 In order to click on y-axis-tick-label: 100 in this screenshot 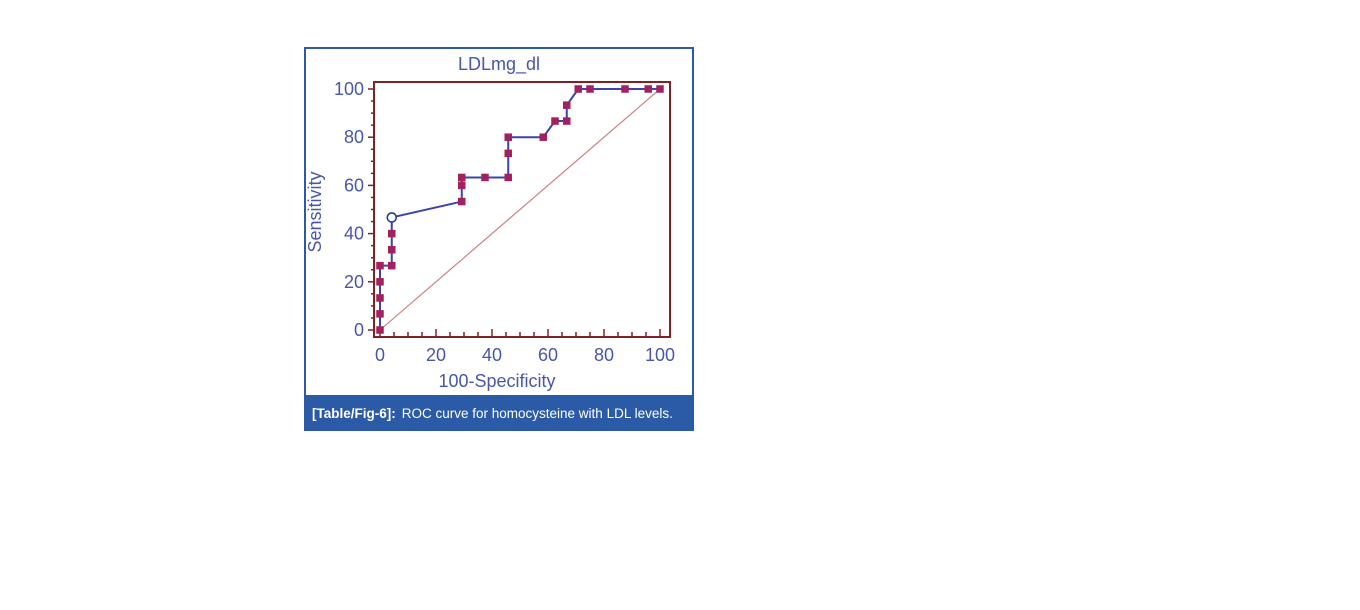, I will do `click(349, 89)`.